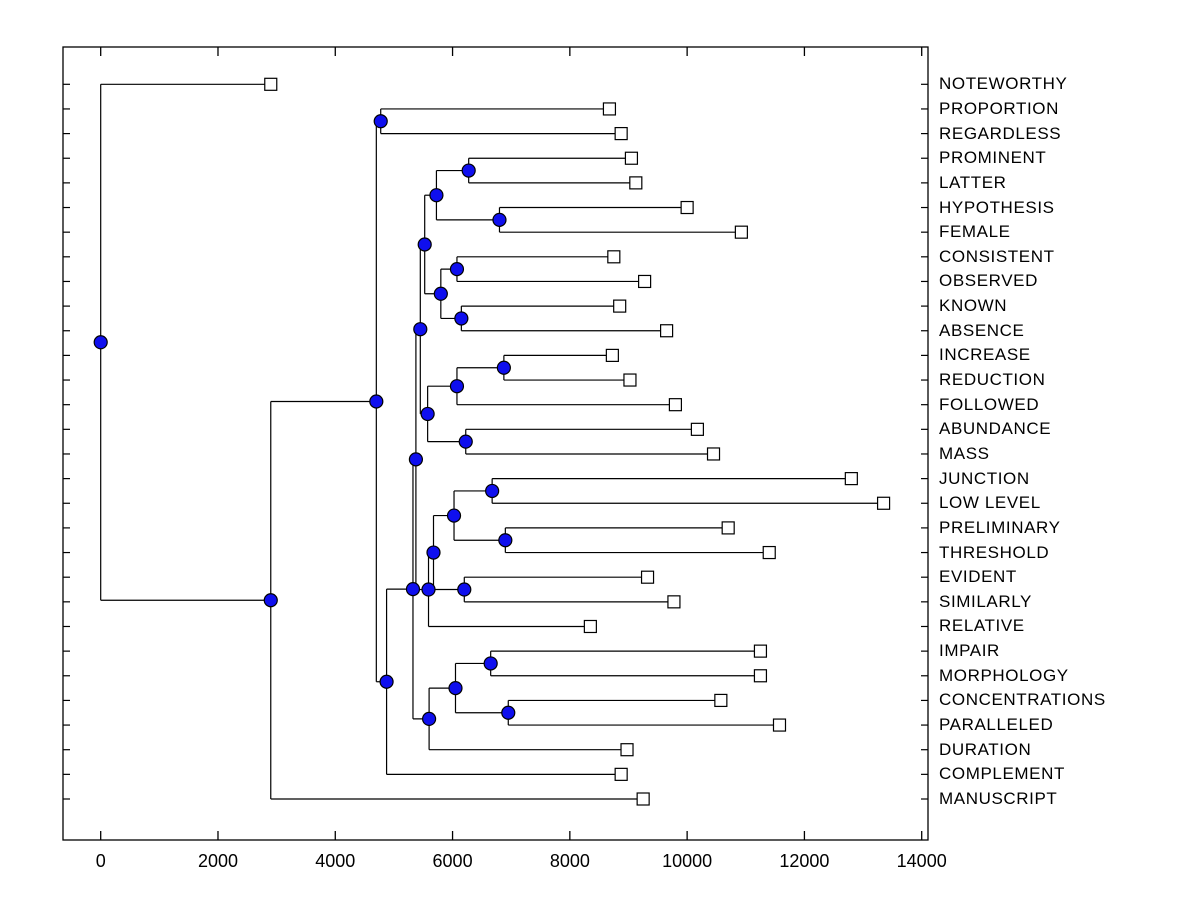  What do you see at coordinates (995, 429) in the screenshot?
I see `leaf-label: ABUNDANCE` at bounding box center [995, 429].